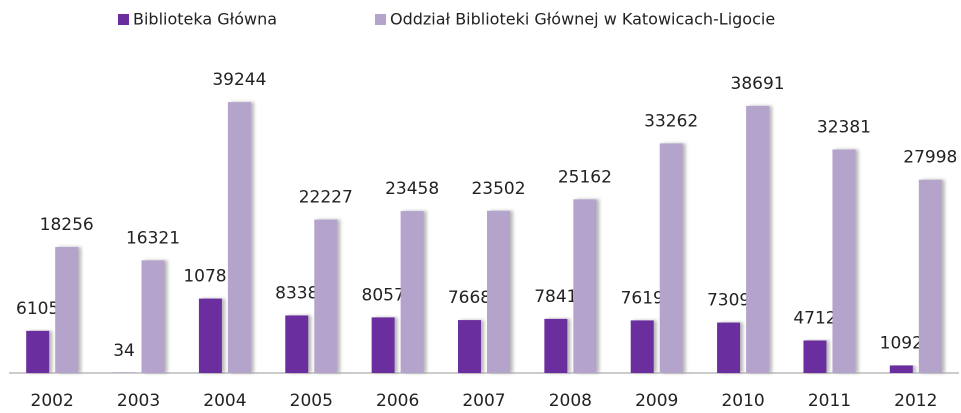  Describe the element at coordinates (153, 238) in the screenshot. I see `value-label: 16321` at that location.